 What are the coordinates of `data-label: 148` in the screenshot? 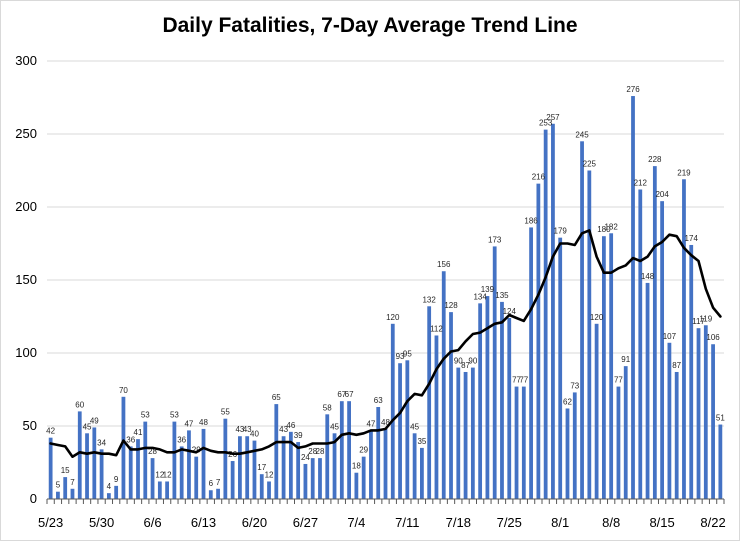 It's located at (648, 276).